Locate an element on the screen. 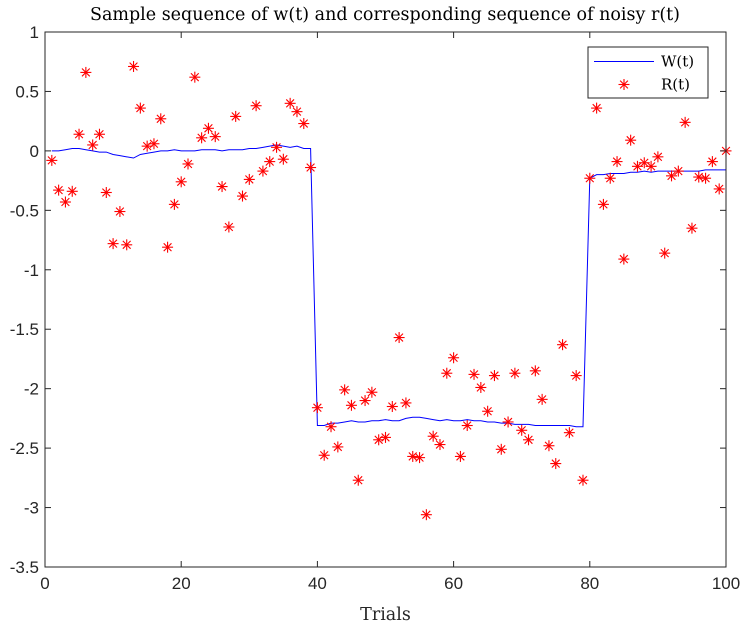 The width and height of the screenshot is (743, 624). x-tick-label: 40 is located at coordinates (317, 583).